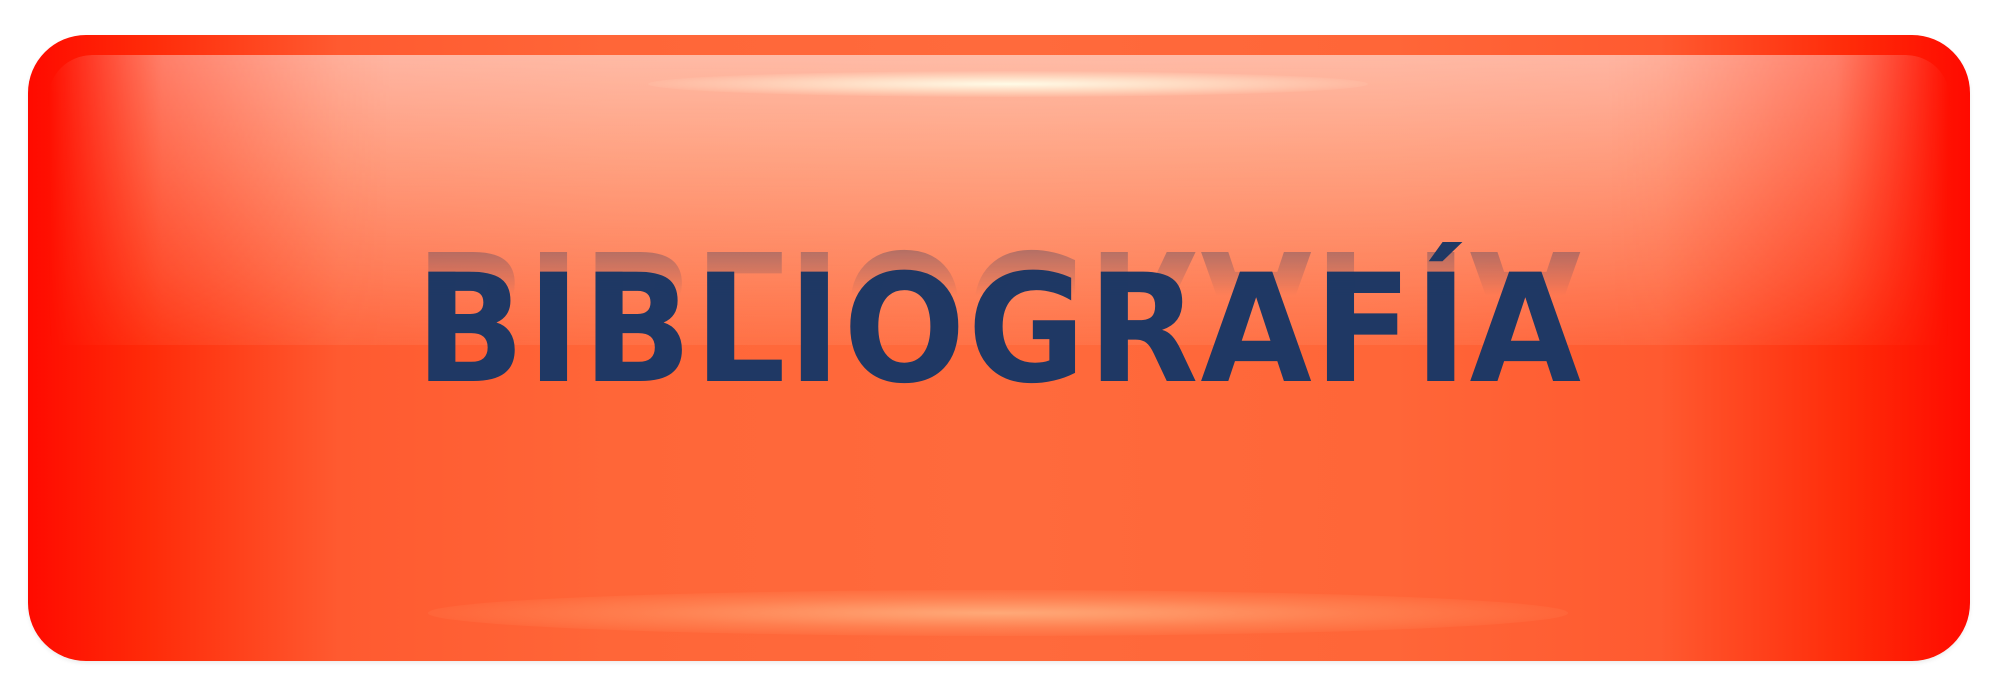  Describe the element at coordinates (999, 330) in the screenshot. I see `button-label: BIBLIOGRAFÍA` at that location.